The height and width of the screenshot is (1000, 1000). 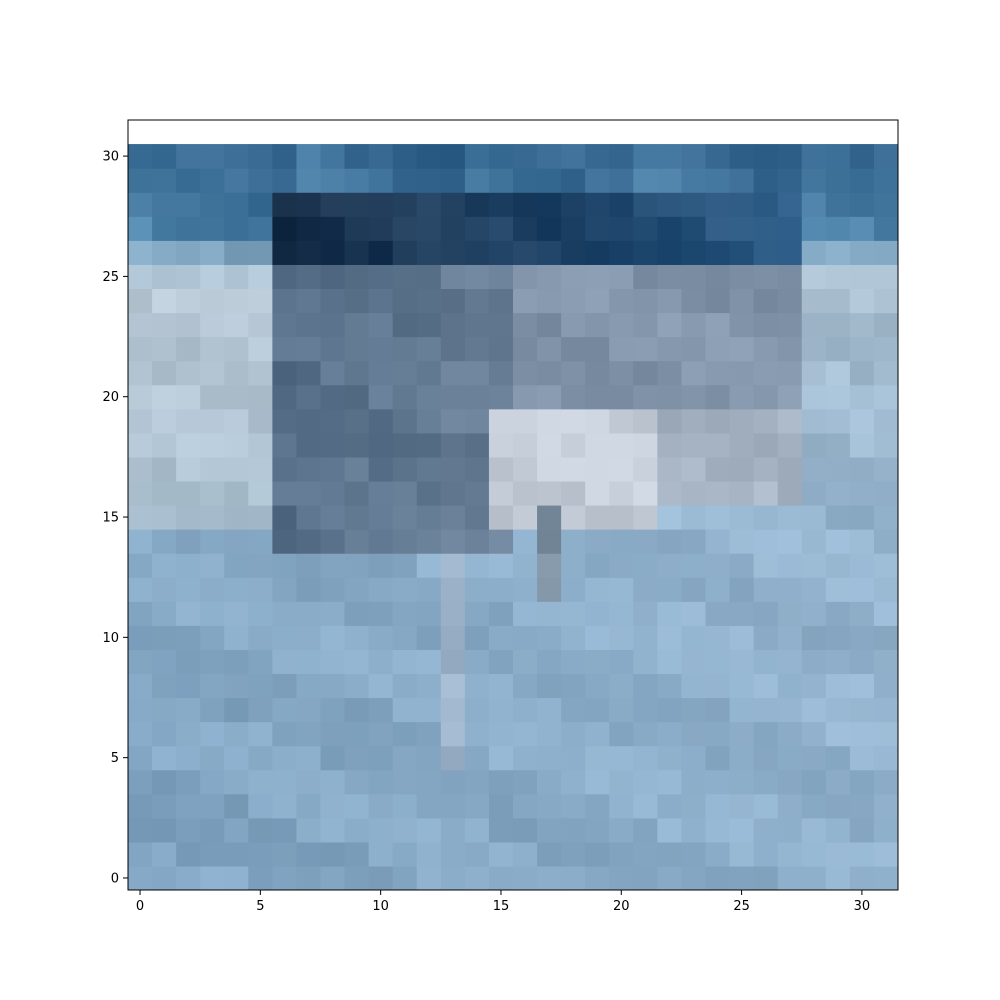 I want to click on y-tick-label: 0, so click(x=115, y=878).